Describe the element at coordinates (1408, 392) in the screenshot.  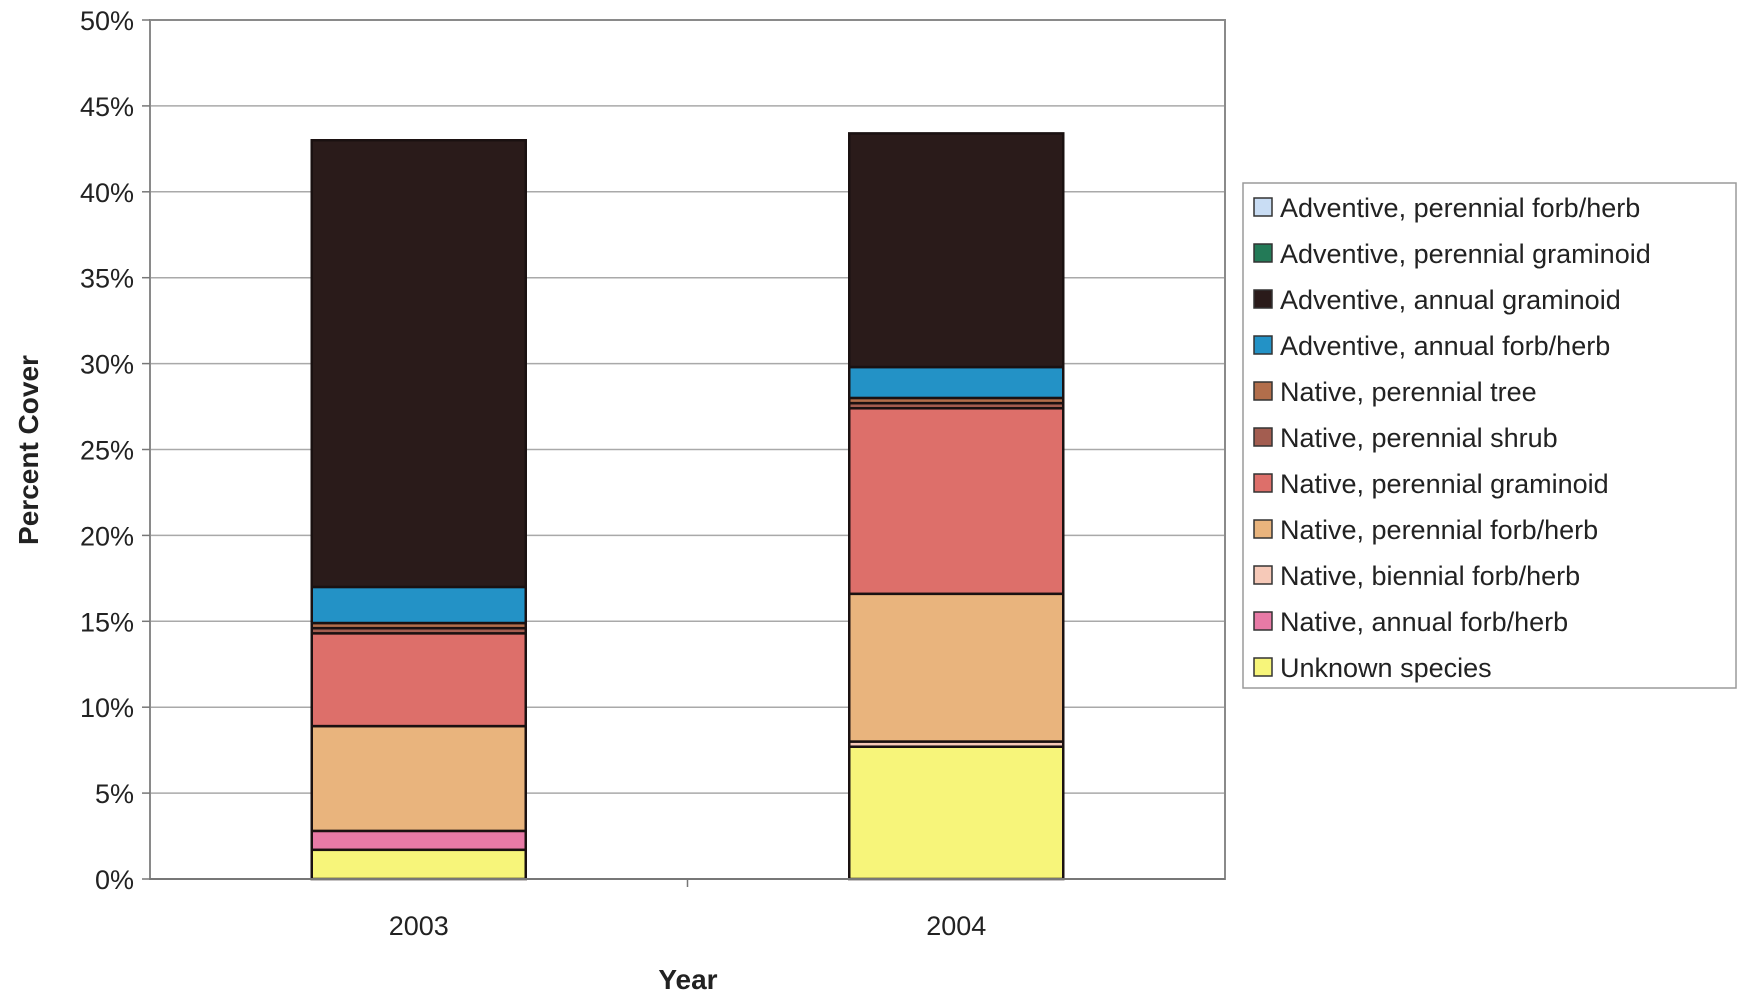
I see `legend-label: Native, perennial tree` at that location.